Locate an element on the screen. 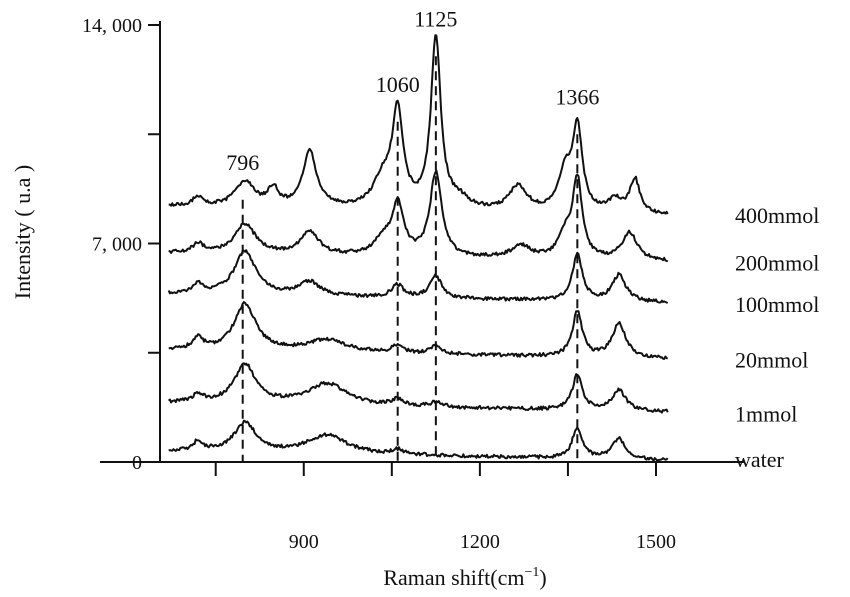 The image size is (850, 597). series-label-400mmol: 400mmol is located at coordinates (777, 215).